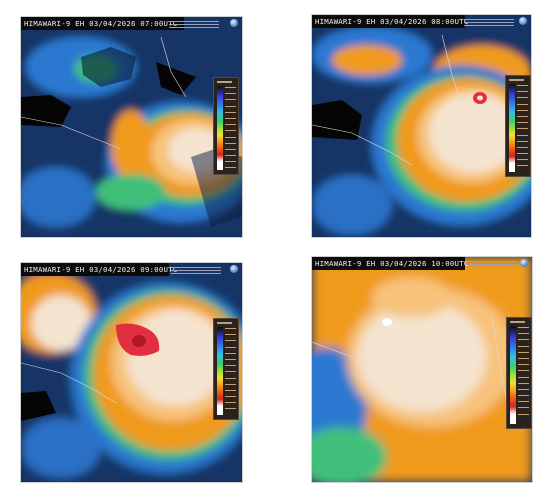 This screenshot has width=549, height=488. Describe the element at coordinates (102, 23) in the screenshot. I see `panel-title: HIMAWARI-9 EH 03/04/2026 07:00UTC` at that location.